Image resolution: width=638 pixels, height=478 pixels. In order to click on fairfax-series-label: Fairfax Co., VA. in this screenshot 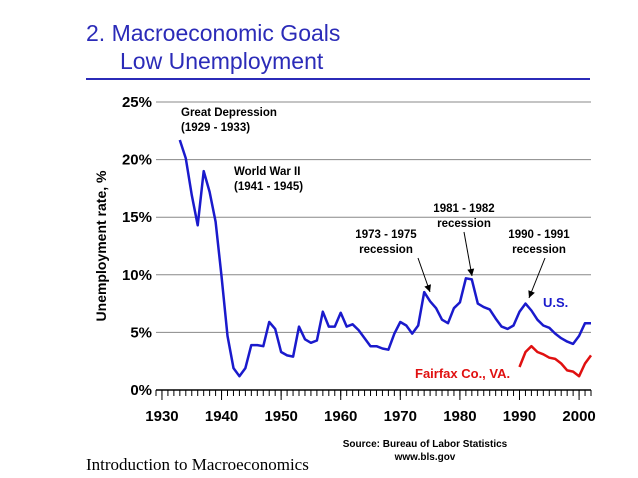, I will do `click(462, 373)`.